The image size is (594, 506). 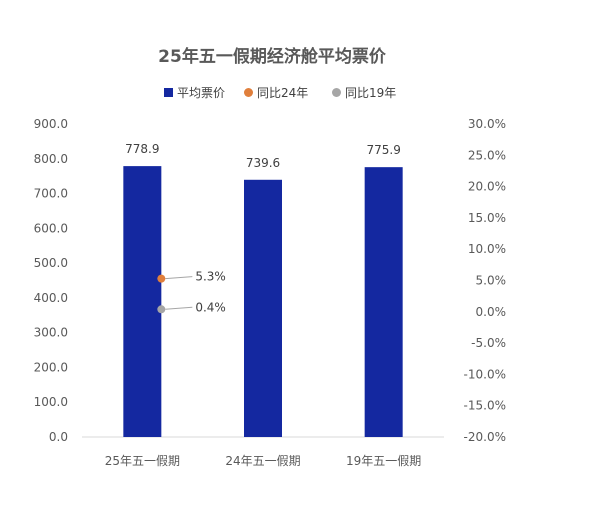 I want to click on point-series: 5.3% 0.4%, so click(x=191, y=292).